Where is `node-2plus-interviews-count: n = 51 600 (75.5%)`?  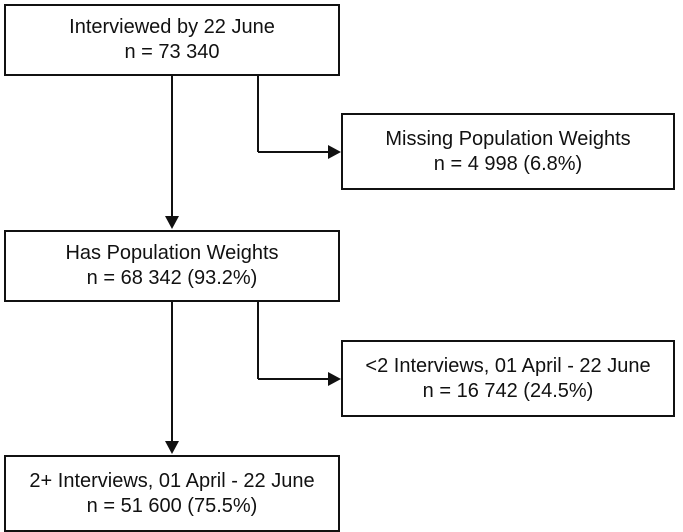
node-2plus-interviews-count: n = 51 600 (75.5%) is located at coordinates (172, 505).